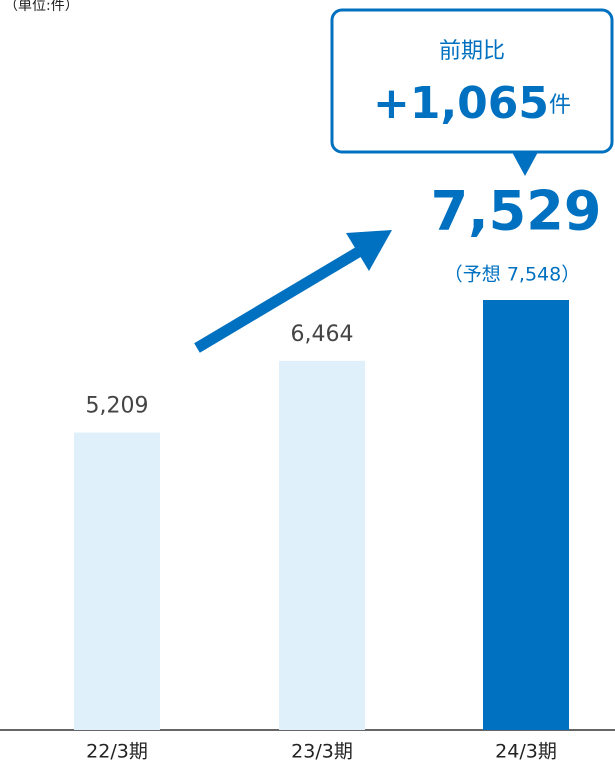 The image size is (615, 767). I want to click on callout-text: +1,065件, so click(472, 103).